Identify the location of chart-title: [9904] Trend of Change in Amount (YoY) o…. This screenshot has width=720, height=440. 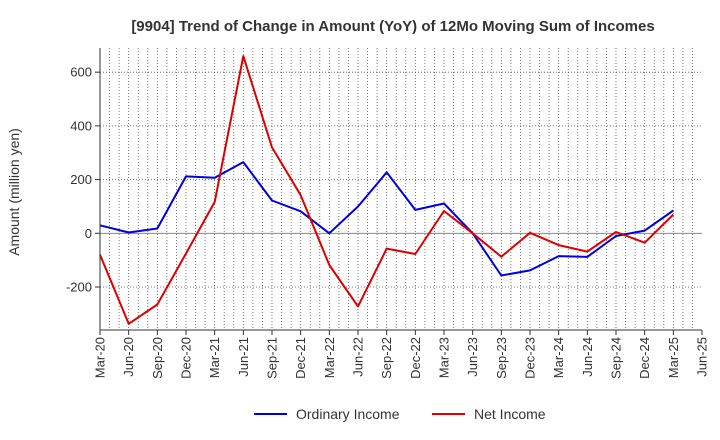
(392, 26).